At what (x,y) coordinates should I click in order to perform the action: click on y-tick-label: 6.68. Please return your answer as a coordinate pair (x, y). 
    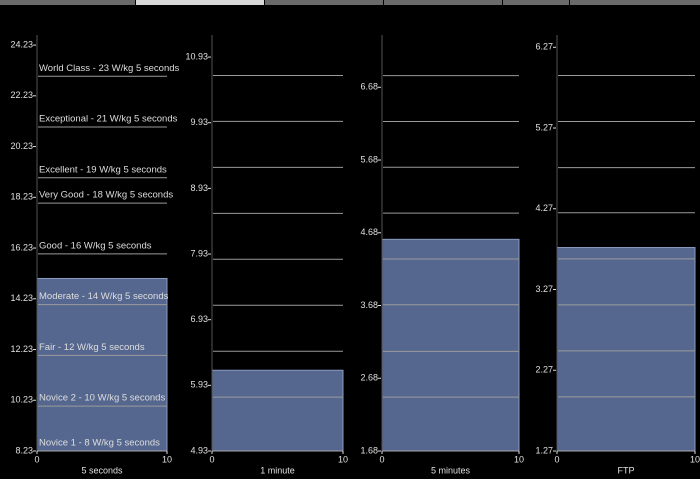
    Looking at the image, I should click on (369, 87).